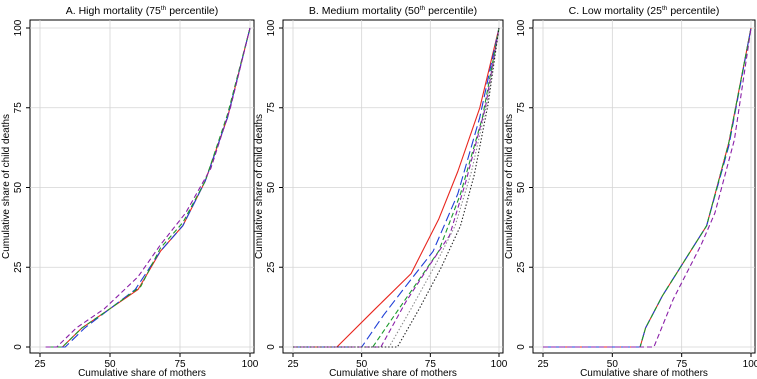 The height and width of the screenshot is (379, 757). Describe the element at coordinates (616, 11) in the screenshot. I see `panel-title-text: C. Low mortality (25` at that location.